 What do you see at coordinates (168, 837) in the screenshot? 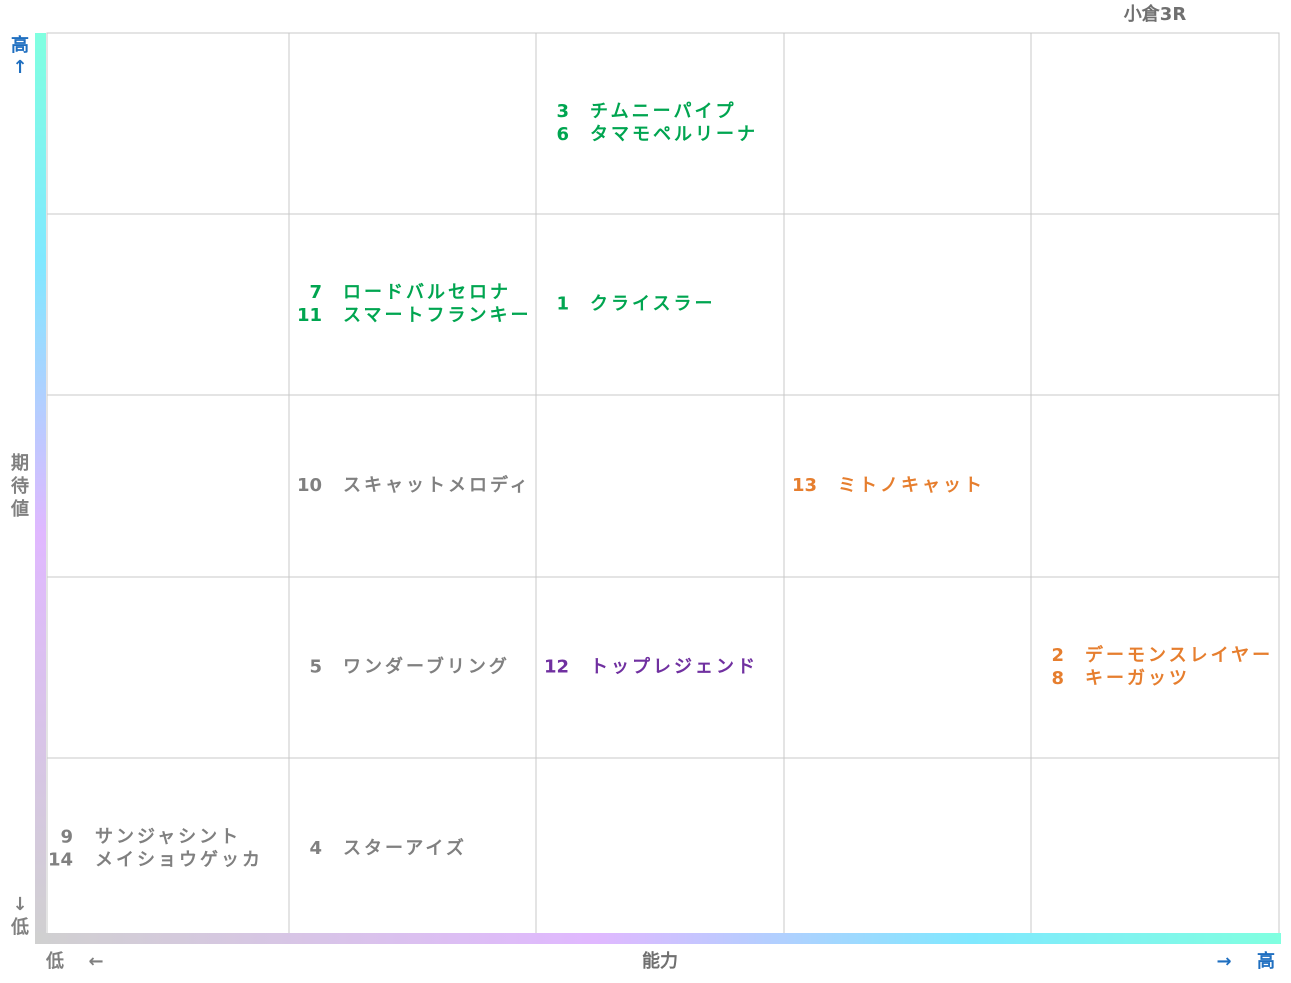
I see `entry-name: サンジャシント` at bounding box center [168, 837].